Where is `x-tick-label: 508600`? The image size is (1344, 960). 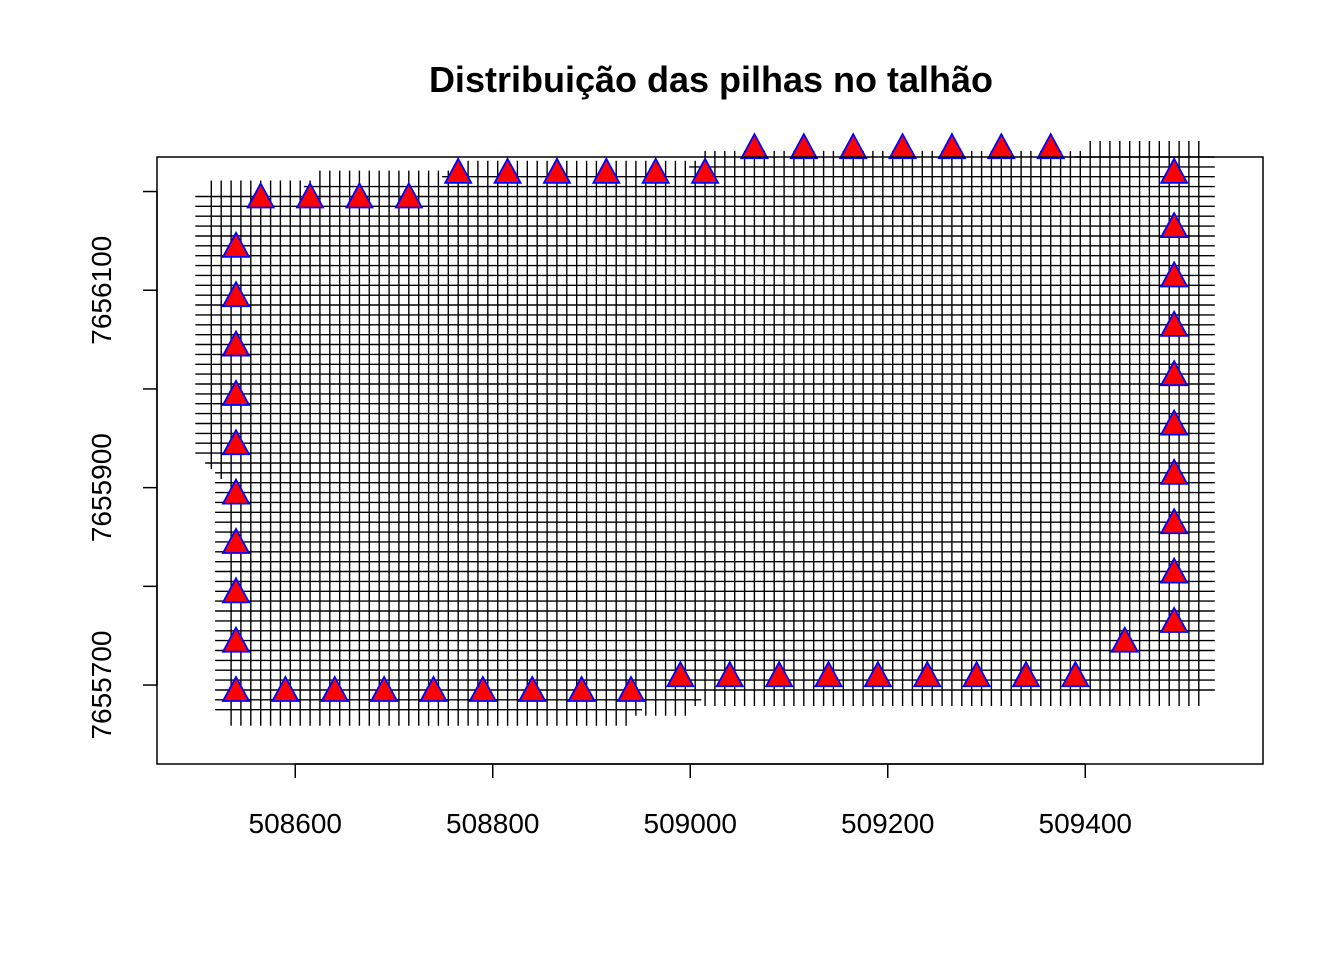 x-tick-label: 508600 is located at coordinates (295, 823).